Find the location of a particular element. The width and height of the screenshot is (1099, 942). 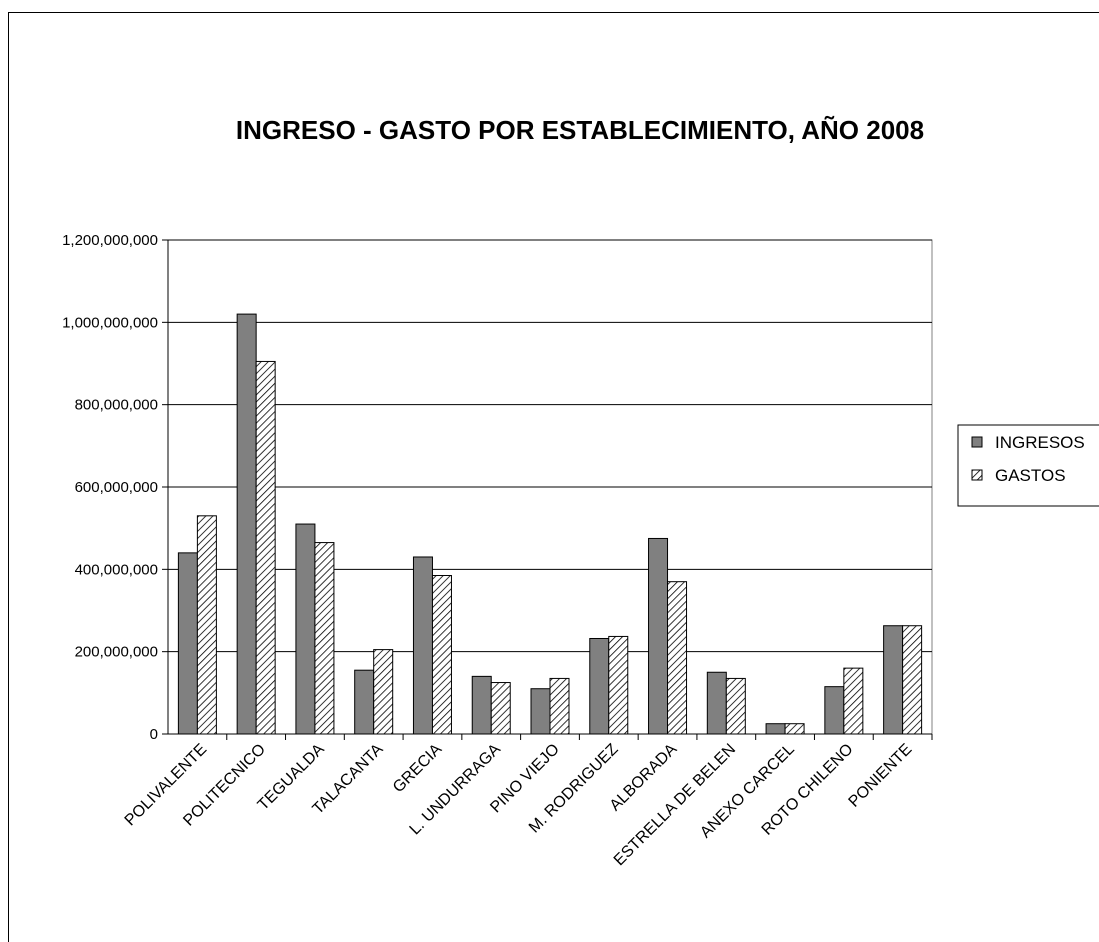

legend-label-ingresos: INGRESOS is located at coordinates (1040, 442).